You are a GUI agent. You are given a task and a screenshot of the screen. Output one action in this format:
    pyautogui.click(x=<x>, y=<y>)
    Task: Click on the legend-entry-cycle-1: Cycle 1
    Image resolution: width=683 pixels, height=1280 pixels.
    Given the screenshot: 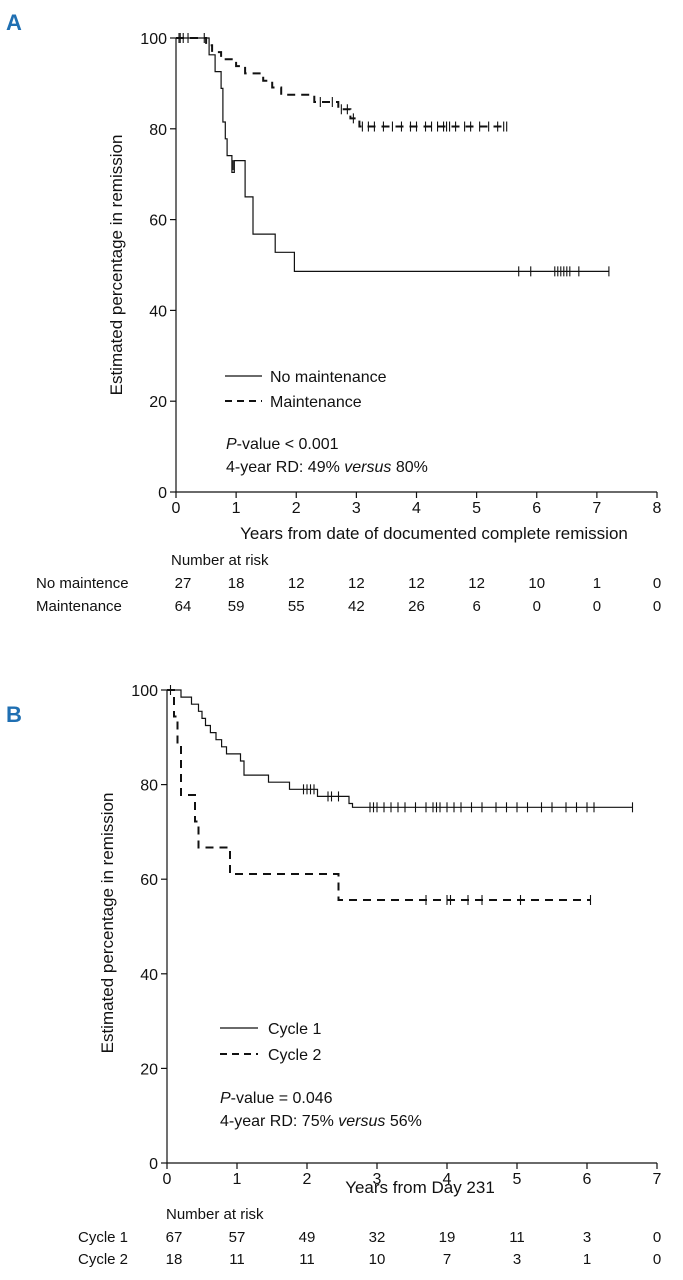 What is the action you would take?
    pyautogui.click(x=294, y=1029)
    